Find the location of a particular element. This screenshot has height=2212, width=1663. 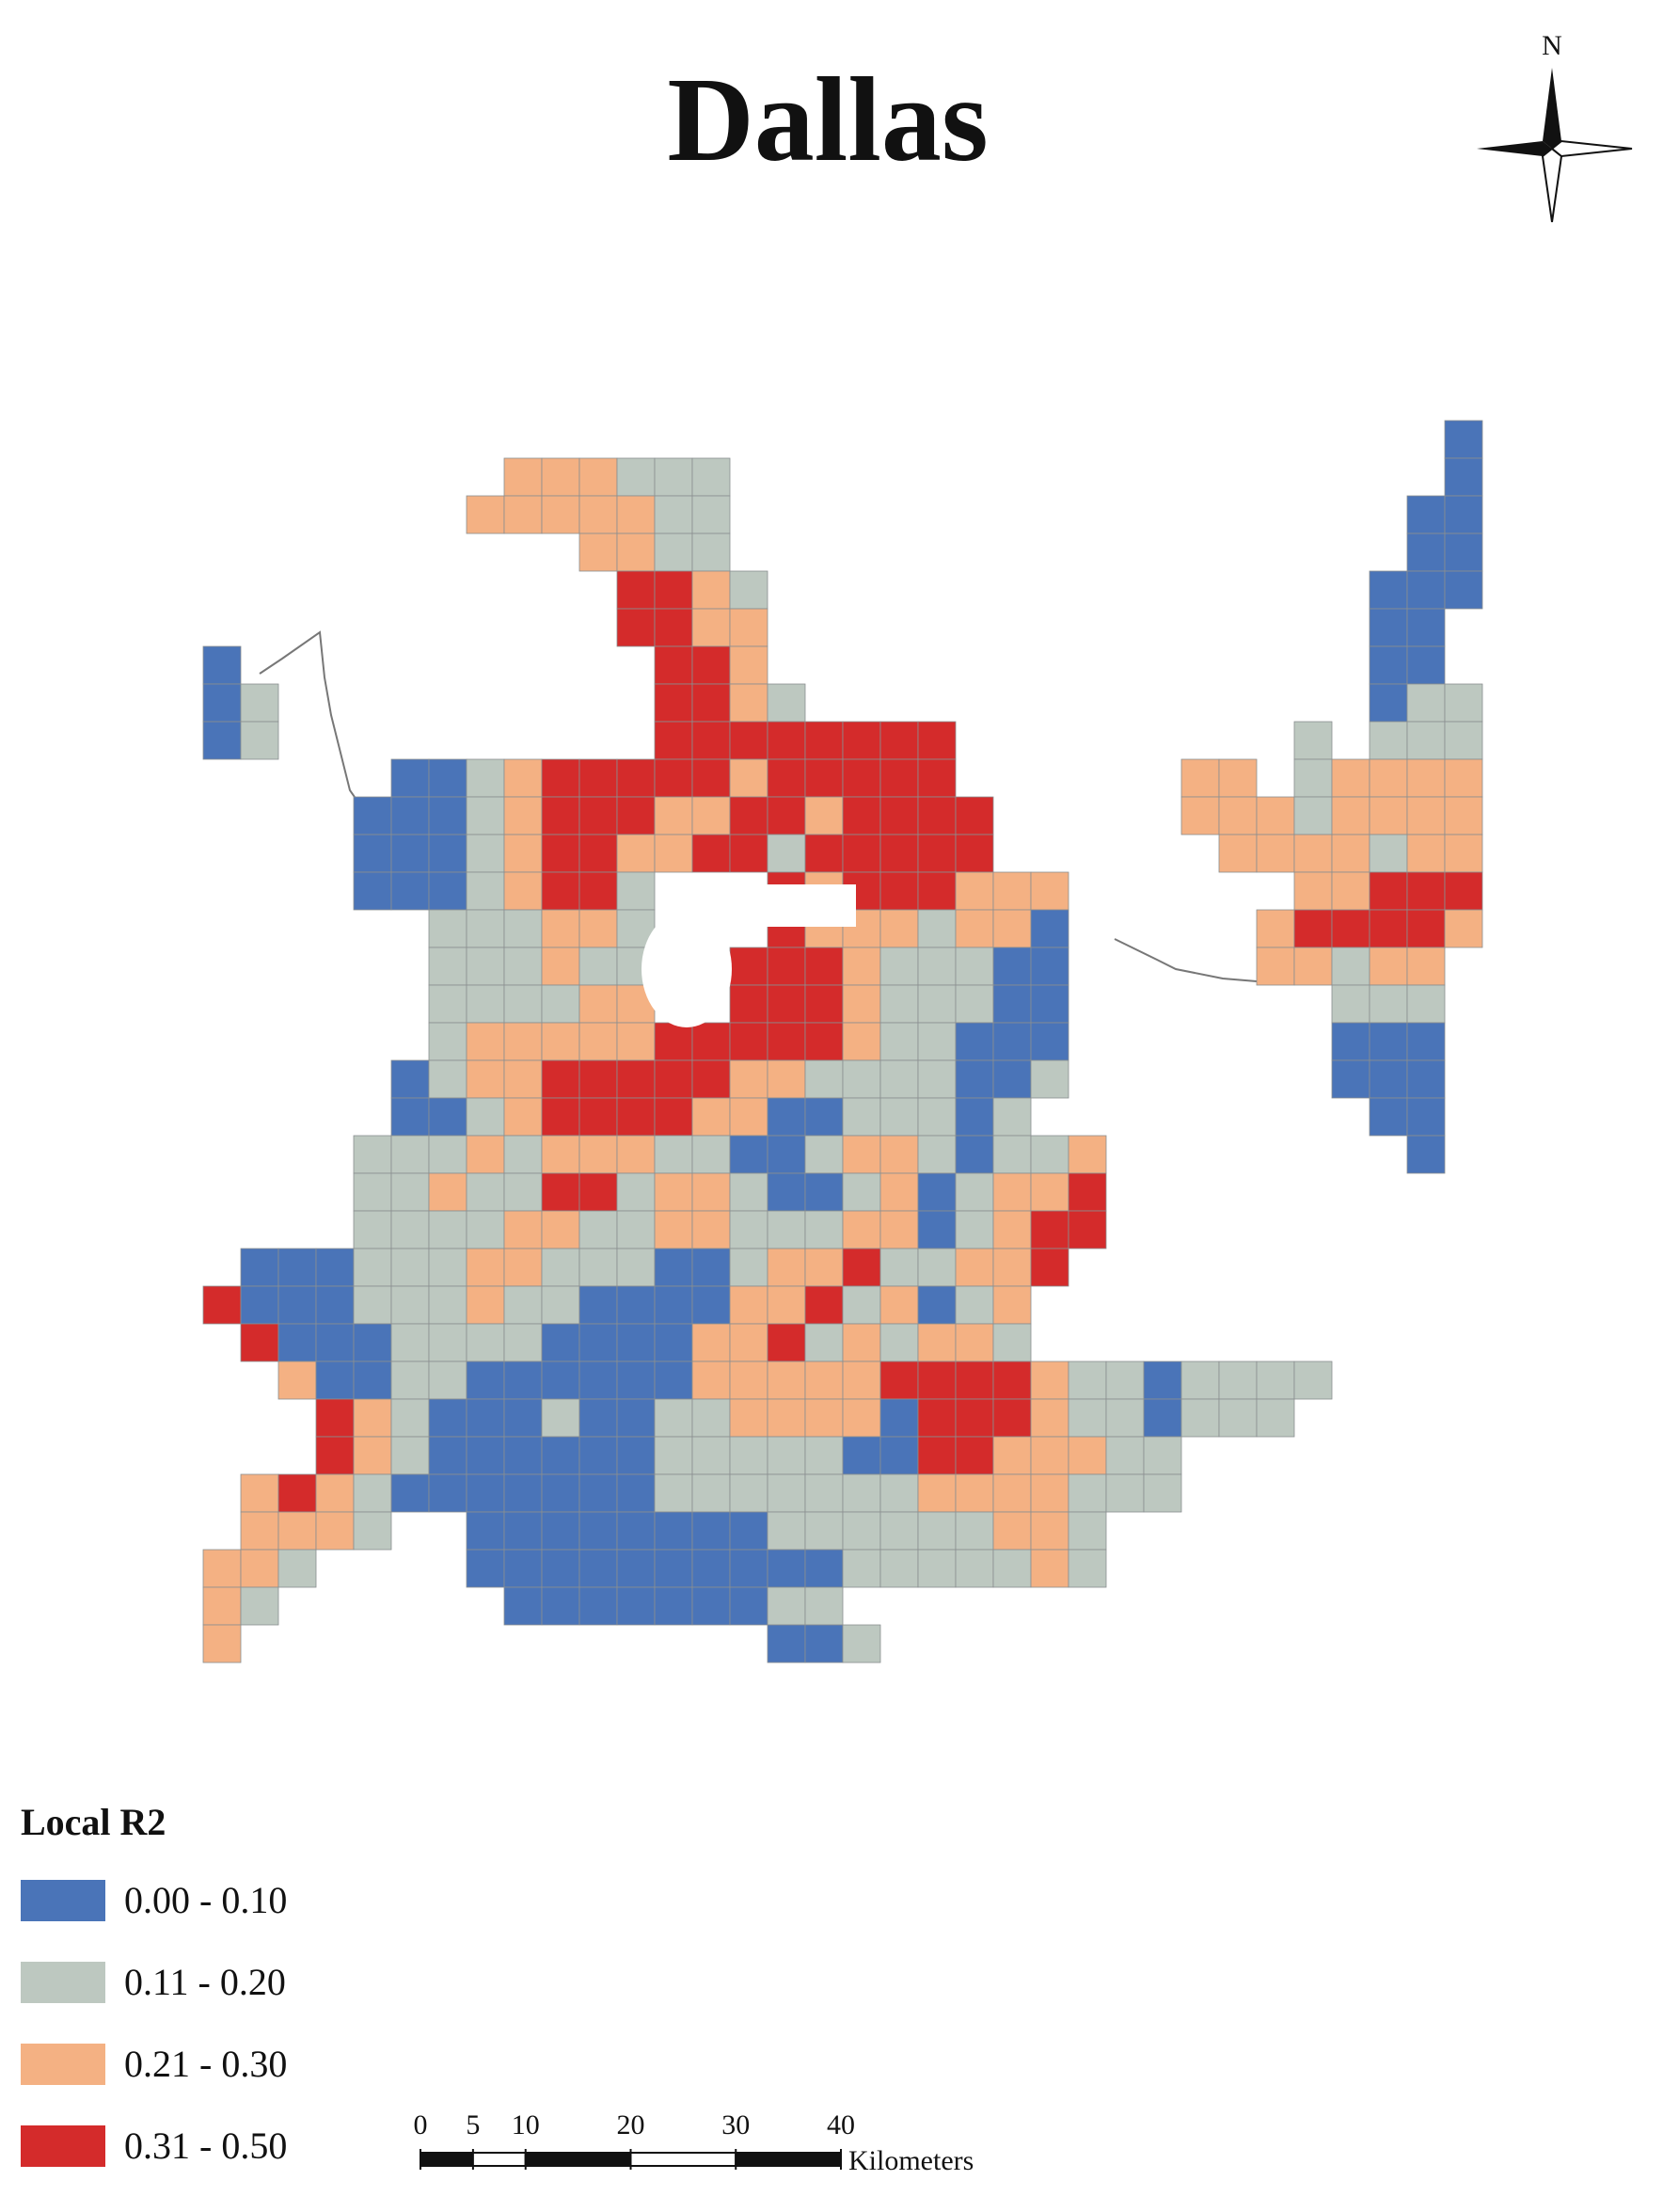

legend-title: Local R2 is located at coordinates (93, 1822).